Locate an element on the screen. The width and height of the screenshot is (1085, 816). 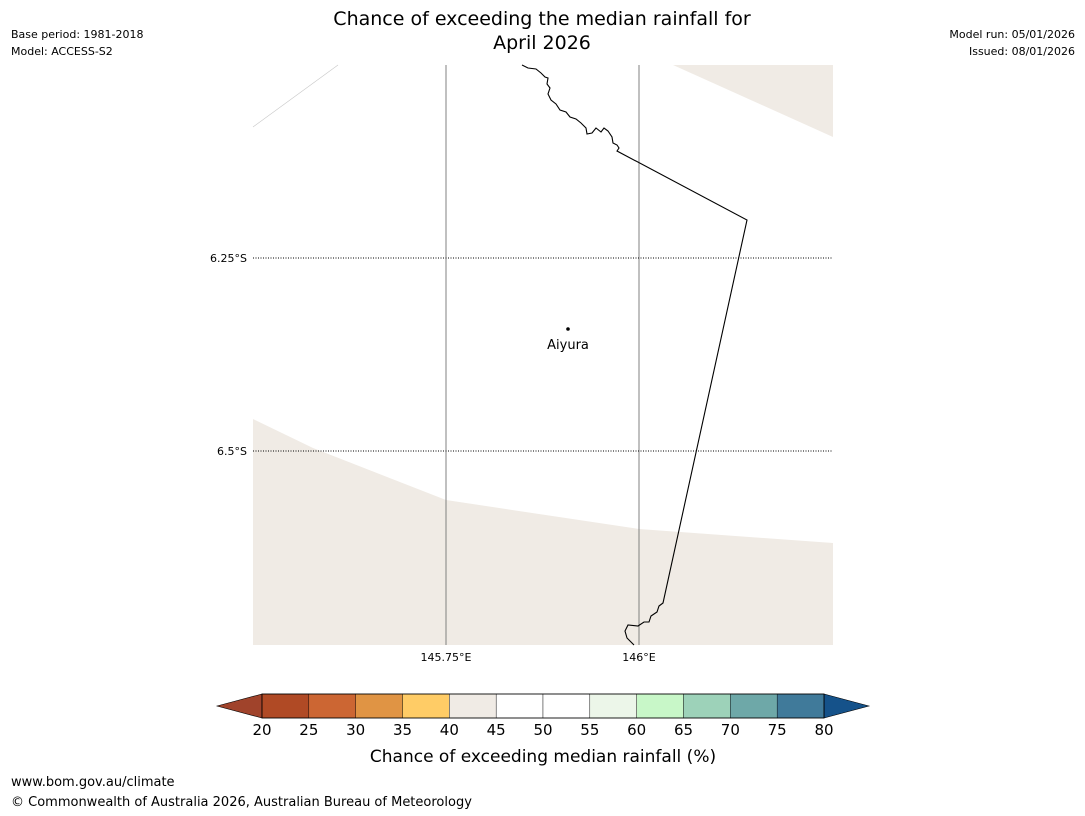
colorbar-tick-label: 55 is located at coordinates (589, 730).